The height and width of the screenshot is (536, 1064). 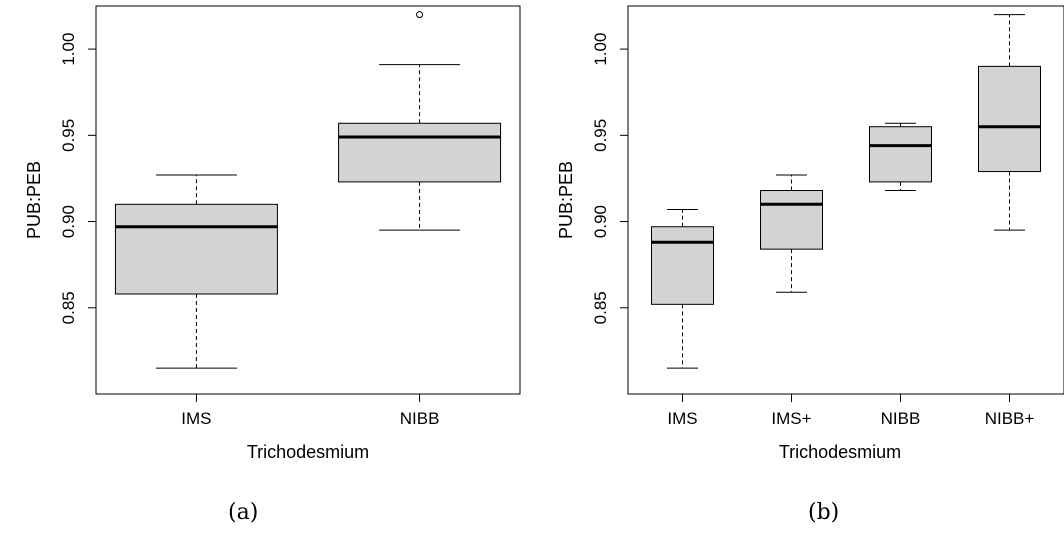 I want to click on x-tick-label: IMS+, so click(x=791, y=418).